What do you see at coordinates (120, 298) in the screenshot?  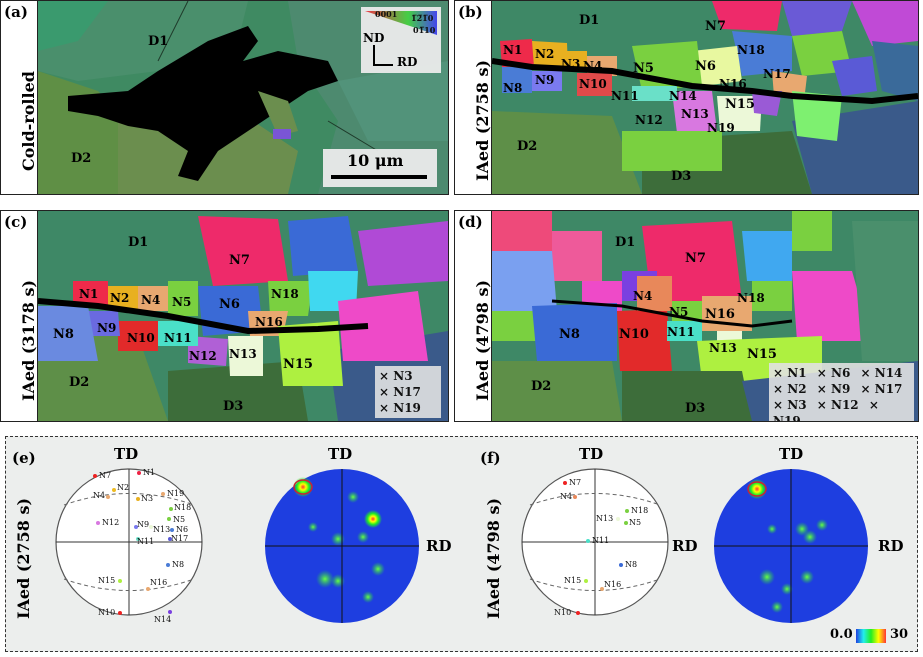 I see `grain-label: N2` at bounding box center [120, 298].